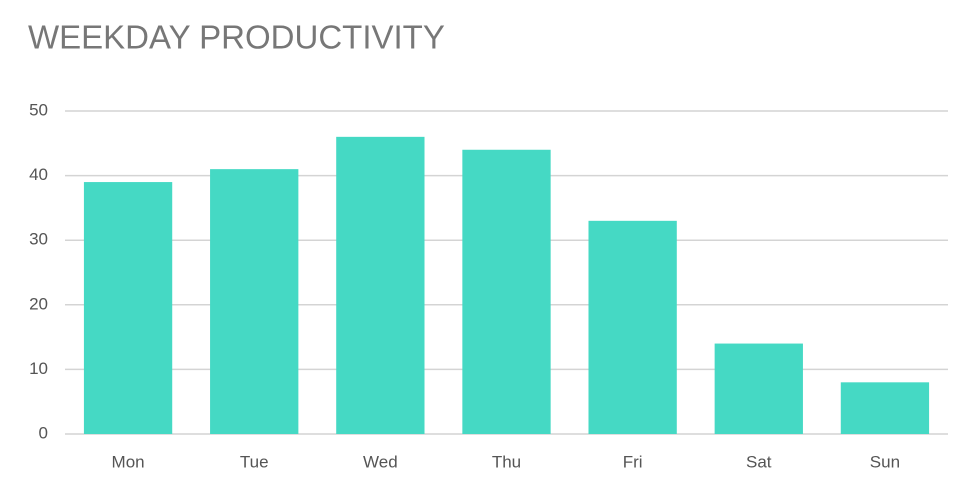  I want to click on x-tick-label: Mon, so click(128, 461).